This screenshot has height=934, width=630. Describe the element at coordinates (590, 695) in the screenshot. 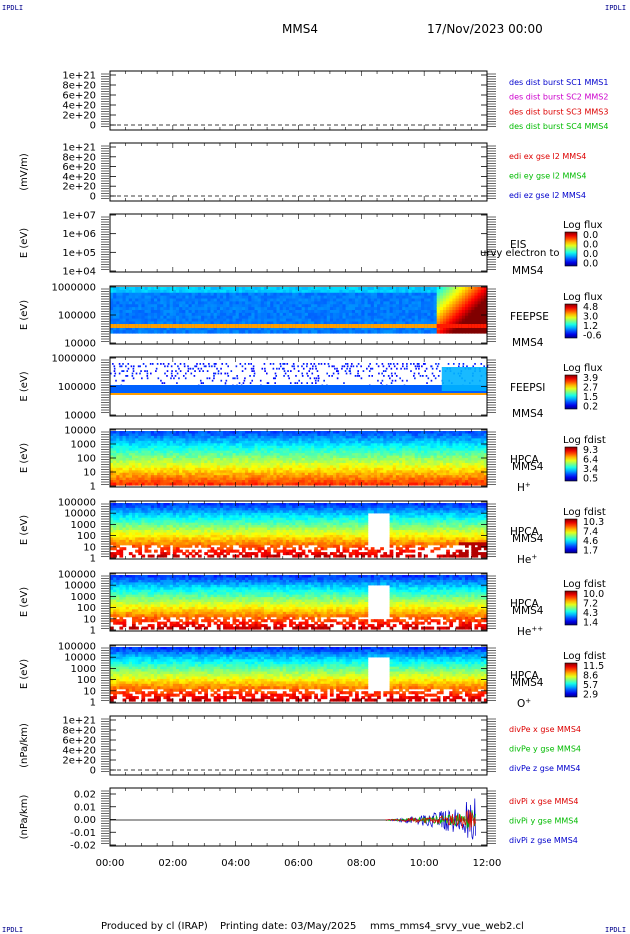

I see `colorbar-tick-label: 2.9` at that location.